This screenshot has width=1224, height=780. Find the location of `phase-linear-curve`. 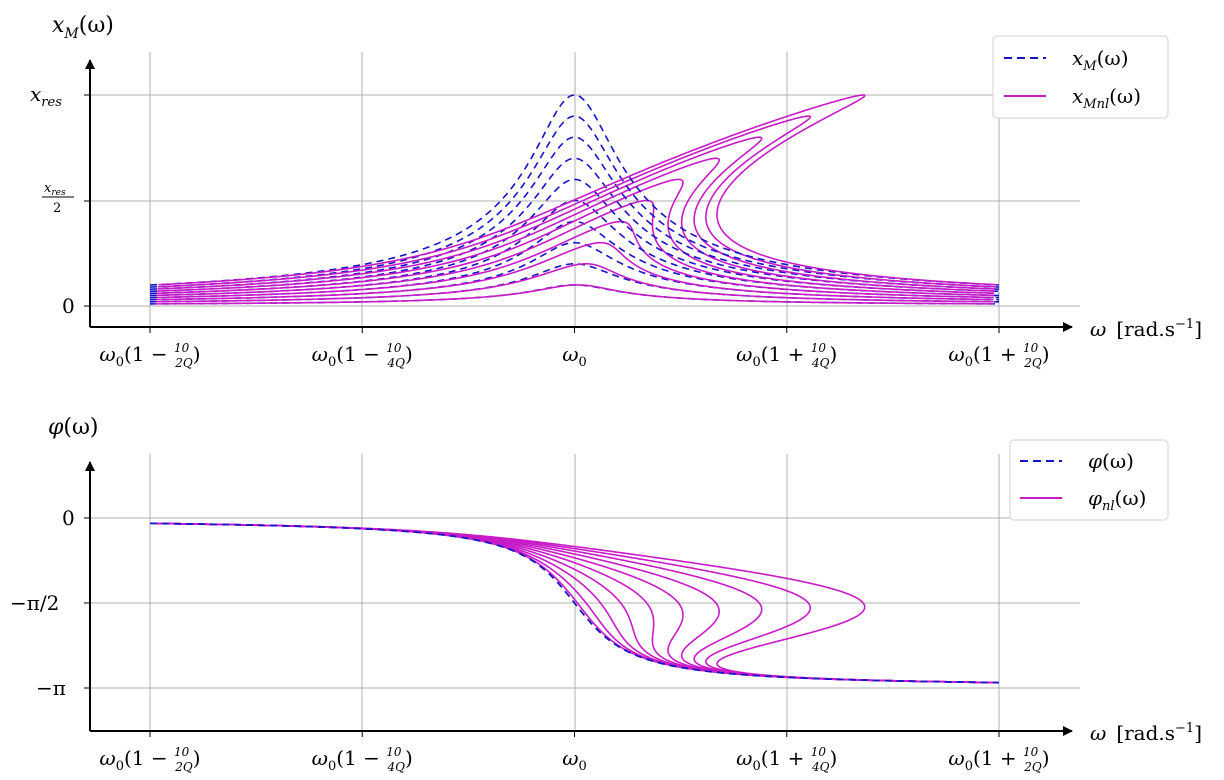

phase-linear-curve is located at coordinates (574, 603).